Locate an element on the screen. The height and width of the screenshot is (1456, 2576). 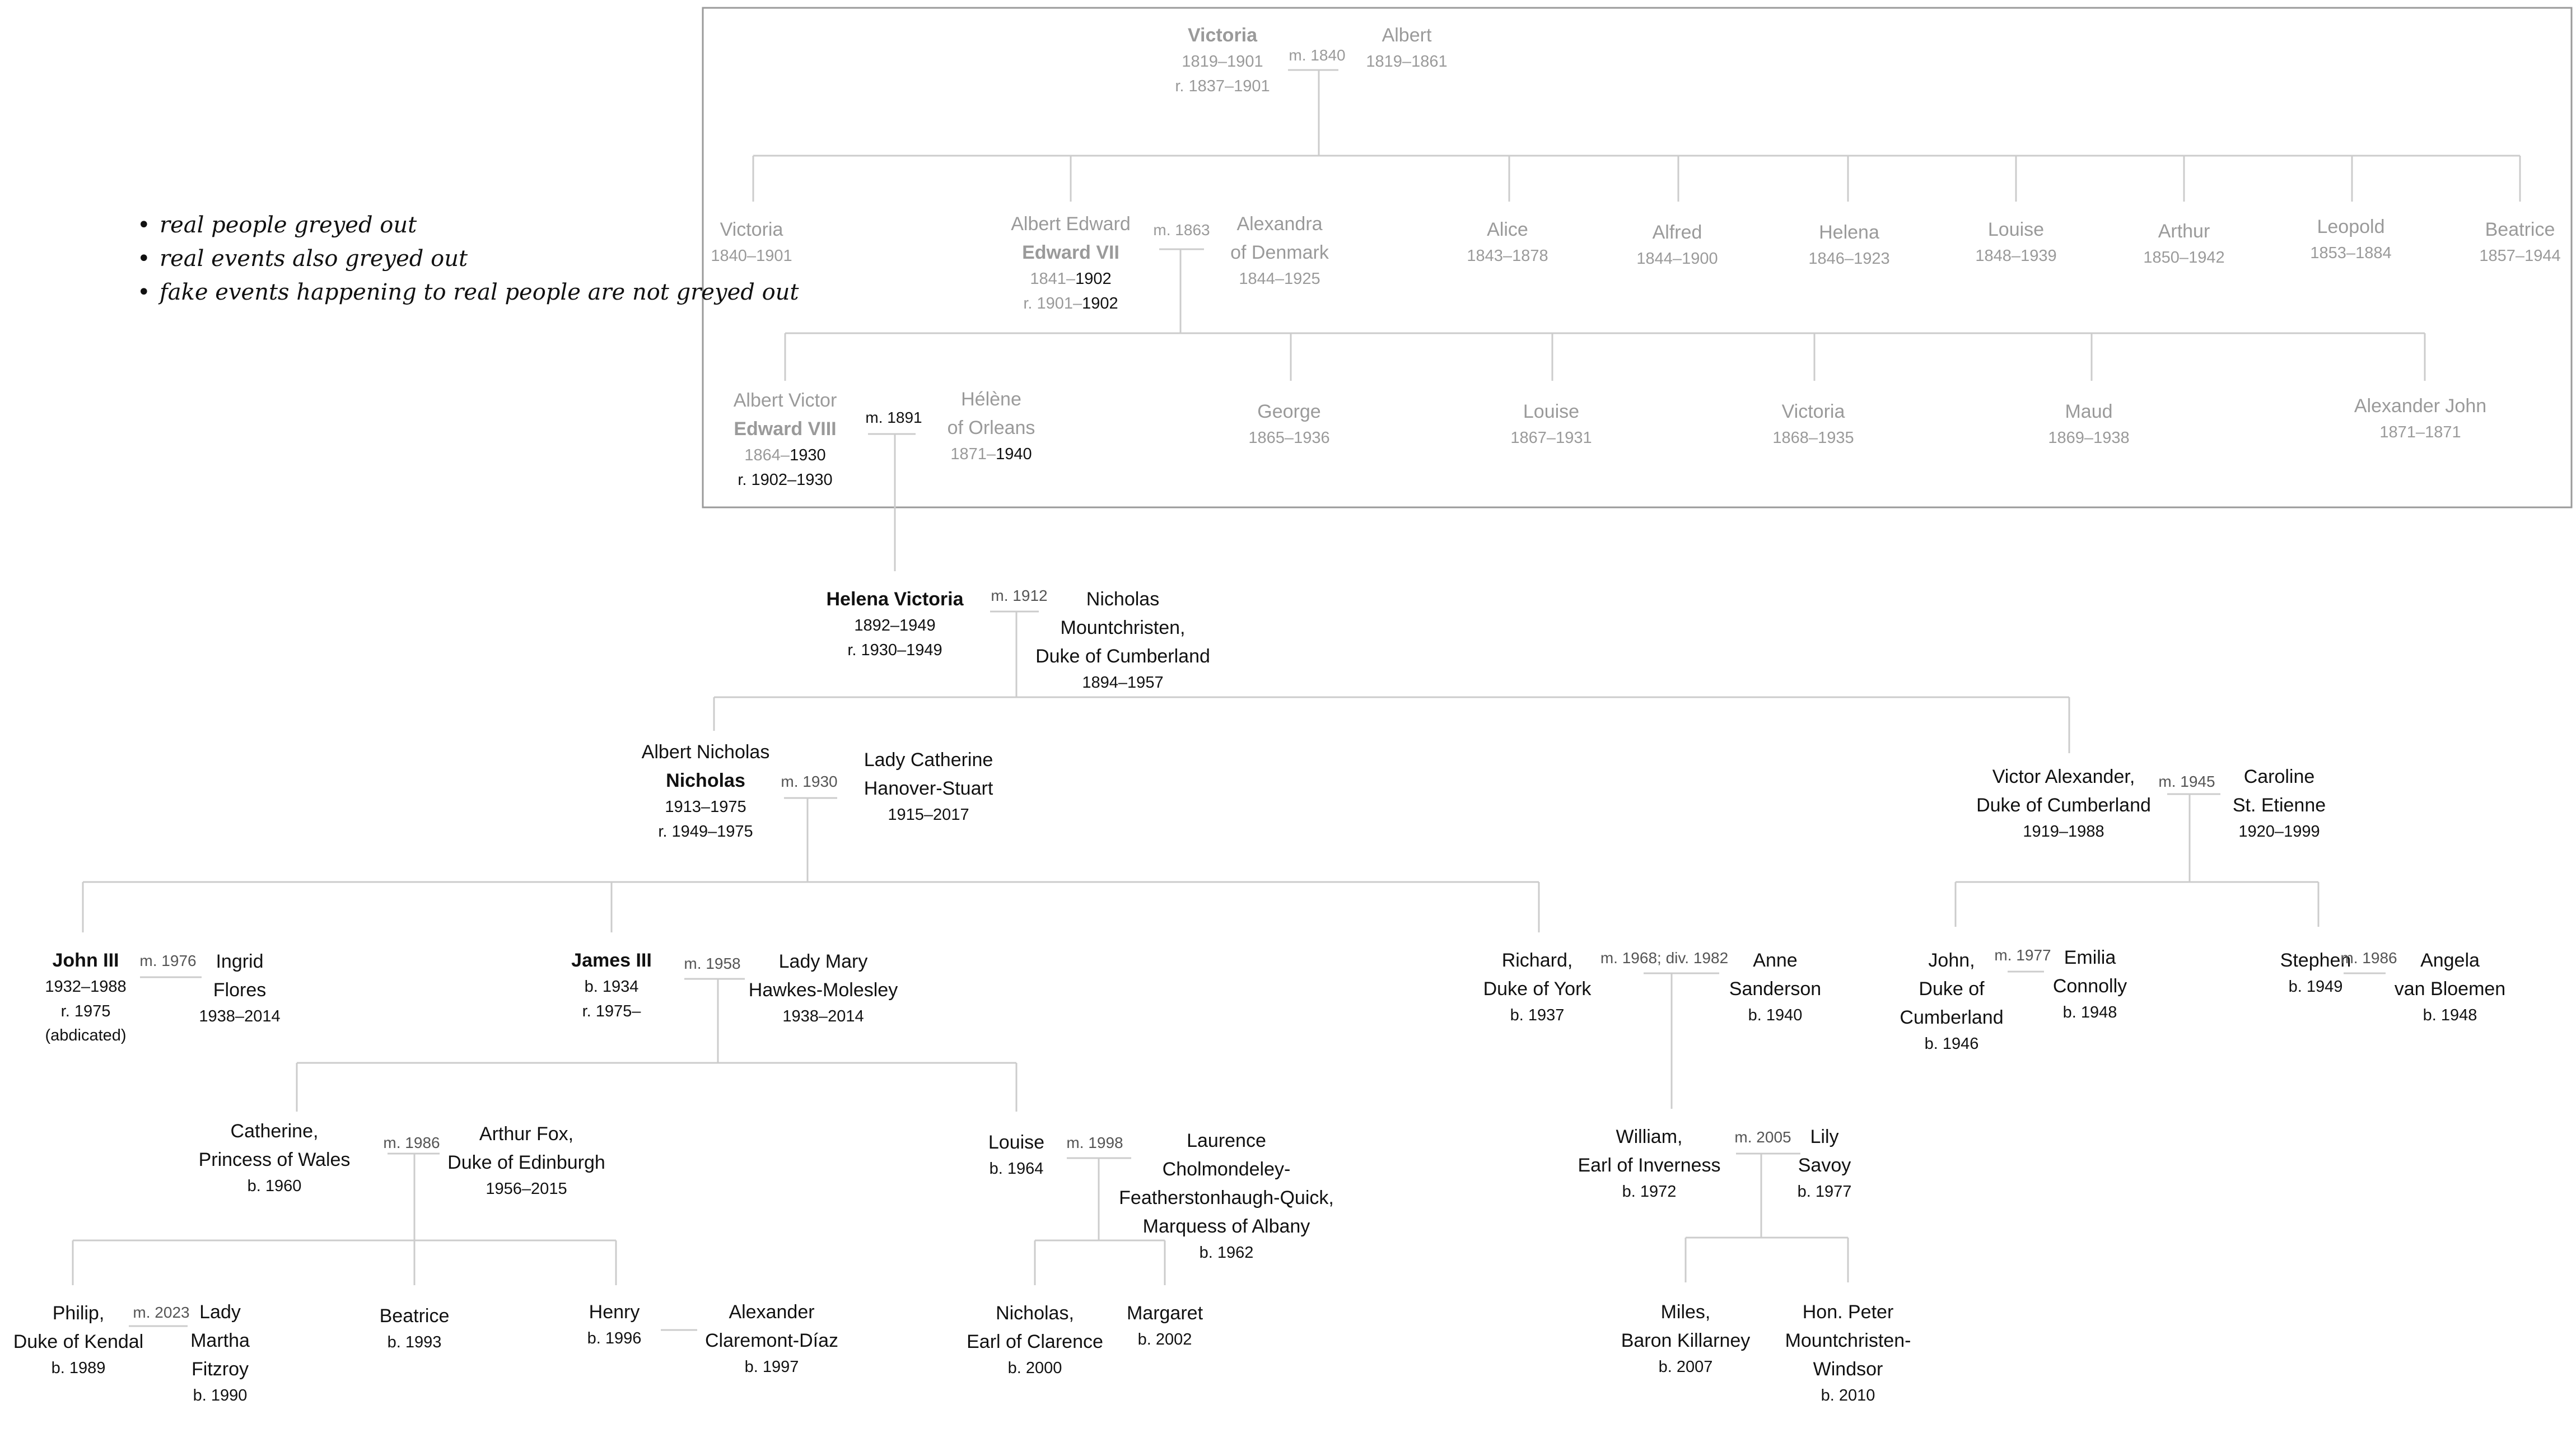
person-louise-1848: Louise 1848–1939 is located at coordinates (2016, 242).